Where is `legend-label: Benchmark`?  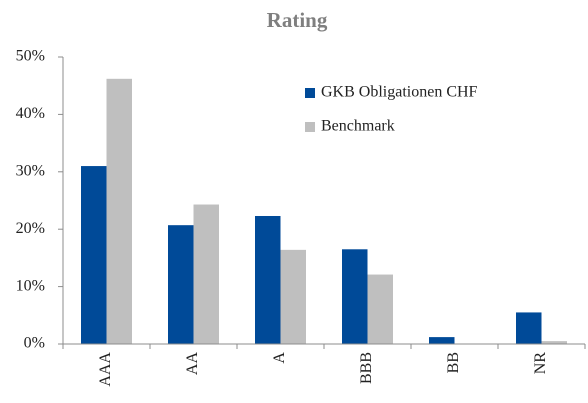
legend-label: Benchmark is located at coordinates (358, 126).